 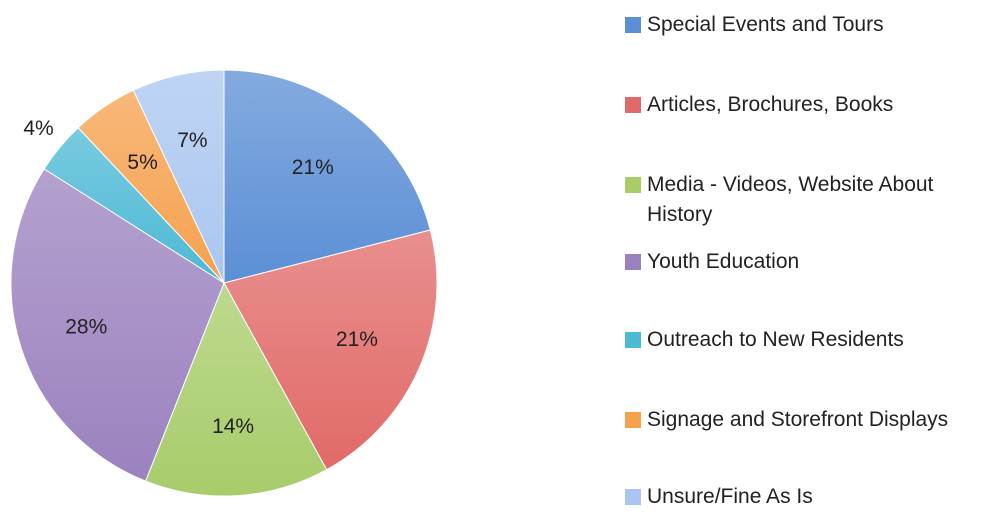 What do you see at coordinates (798, 419) in the screenshot?
I see `legend-label: Signage and Storefront Displays` at bounding box center [798, 419].